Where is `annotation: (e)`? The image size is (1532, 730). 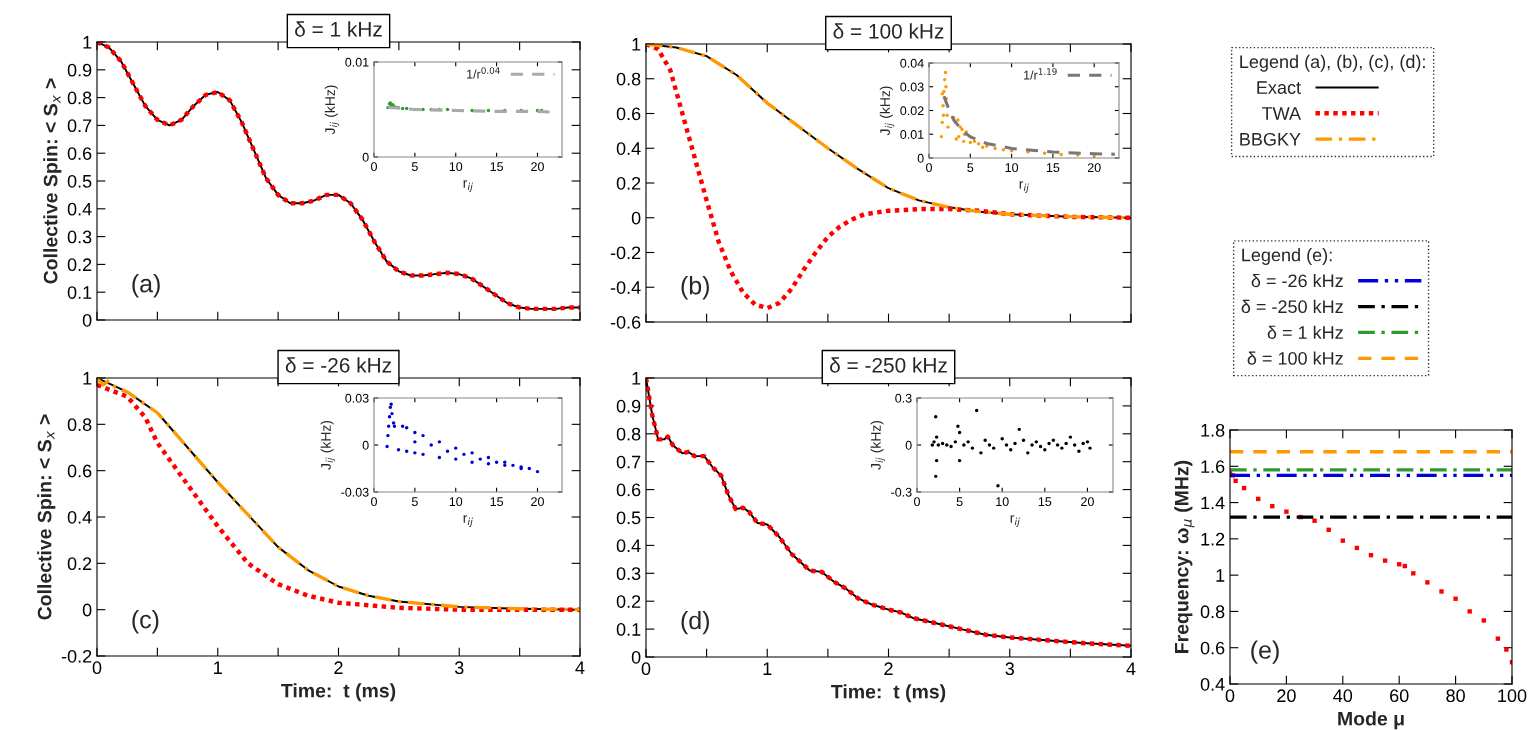 annotation: (e) is located at coordinates (1265, 652).